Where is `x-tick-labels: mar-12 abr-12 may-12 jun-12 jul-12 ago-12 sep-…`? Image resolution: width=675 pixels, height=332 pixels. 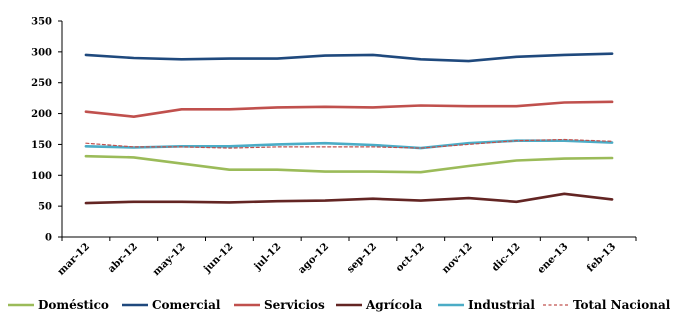 x-tick-labels: mar-12 abr-12 may-12 jun-12 jul-12 ago-12 sep-… is located at coordinates (337, 259).